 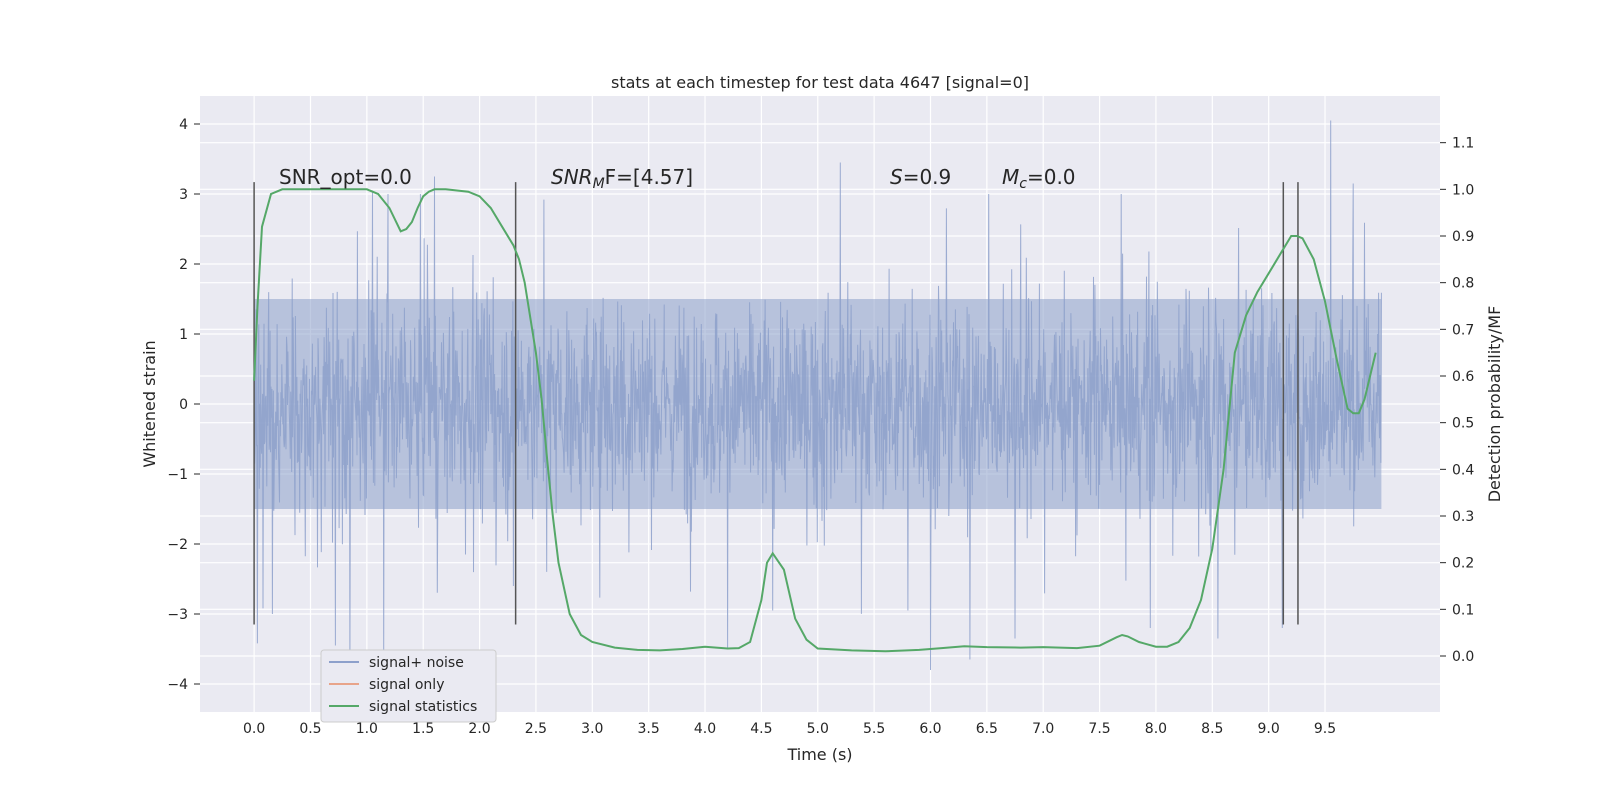 I want to click on y-tick-label: −1, so click(x=177, y=475).